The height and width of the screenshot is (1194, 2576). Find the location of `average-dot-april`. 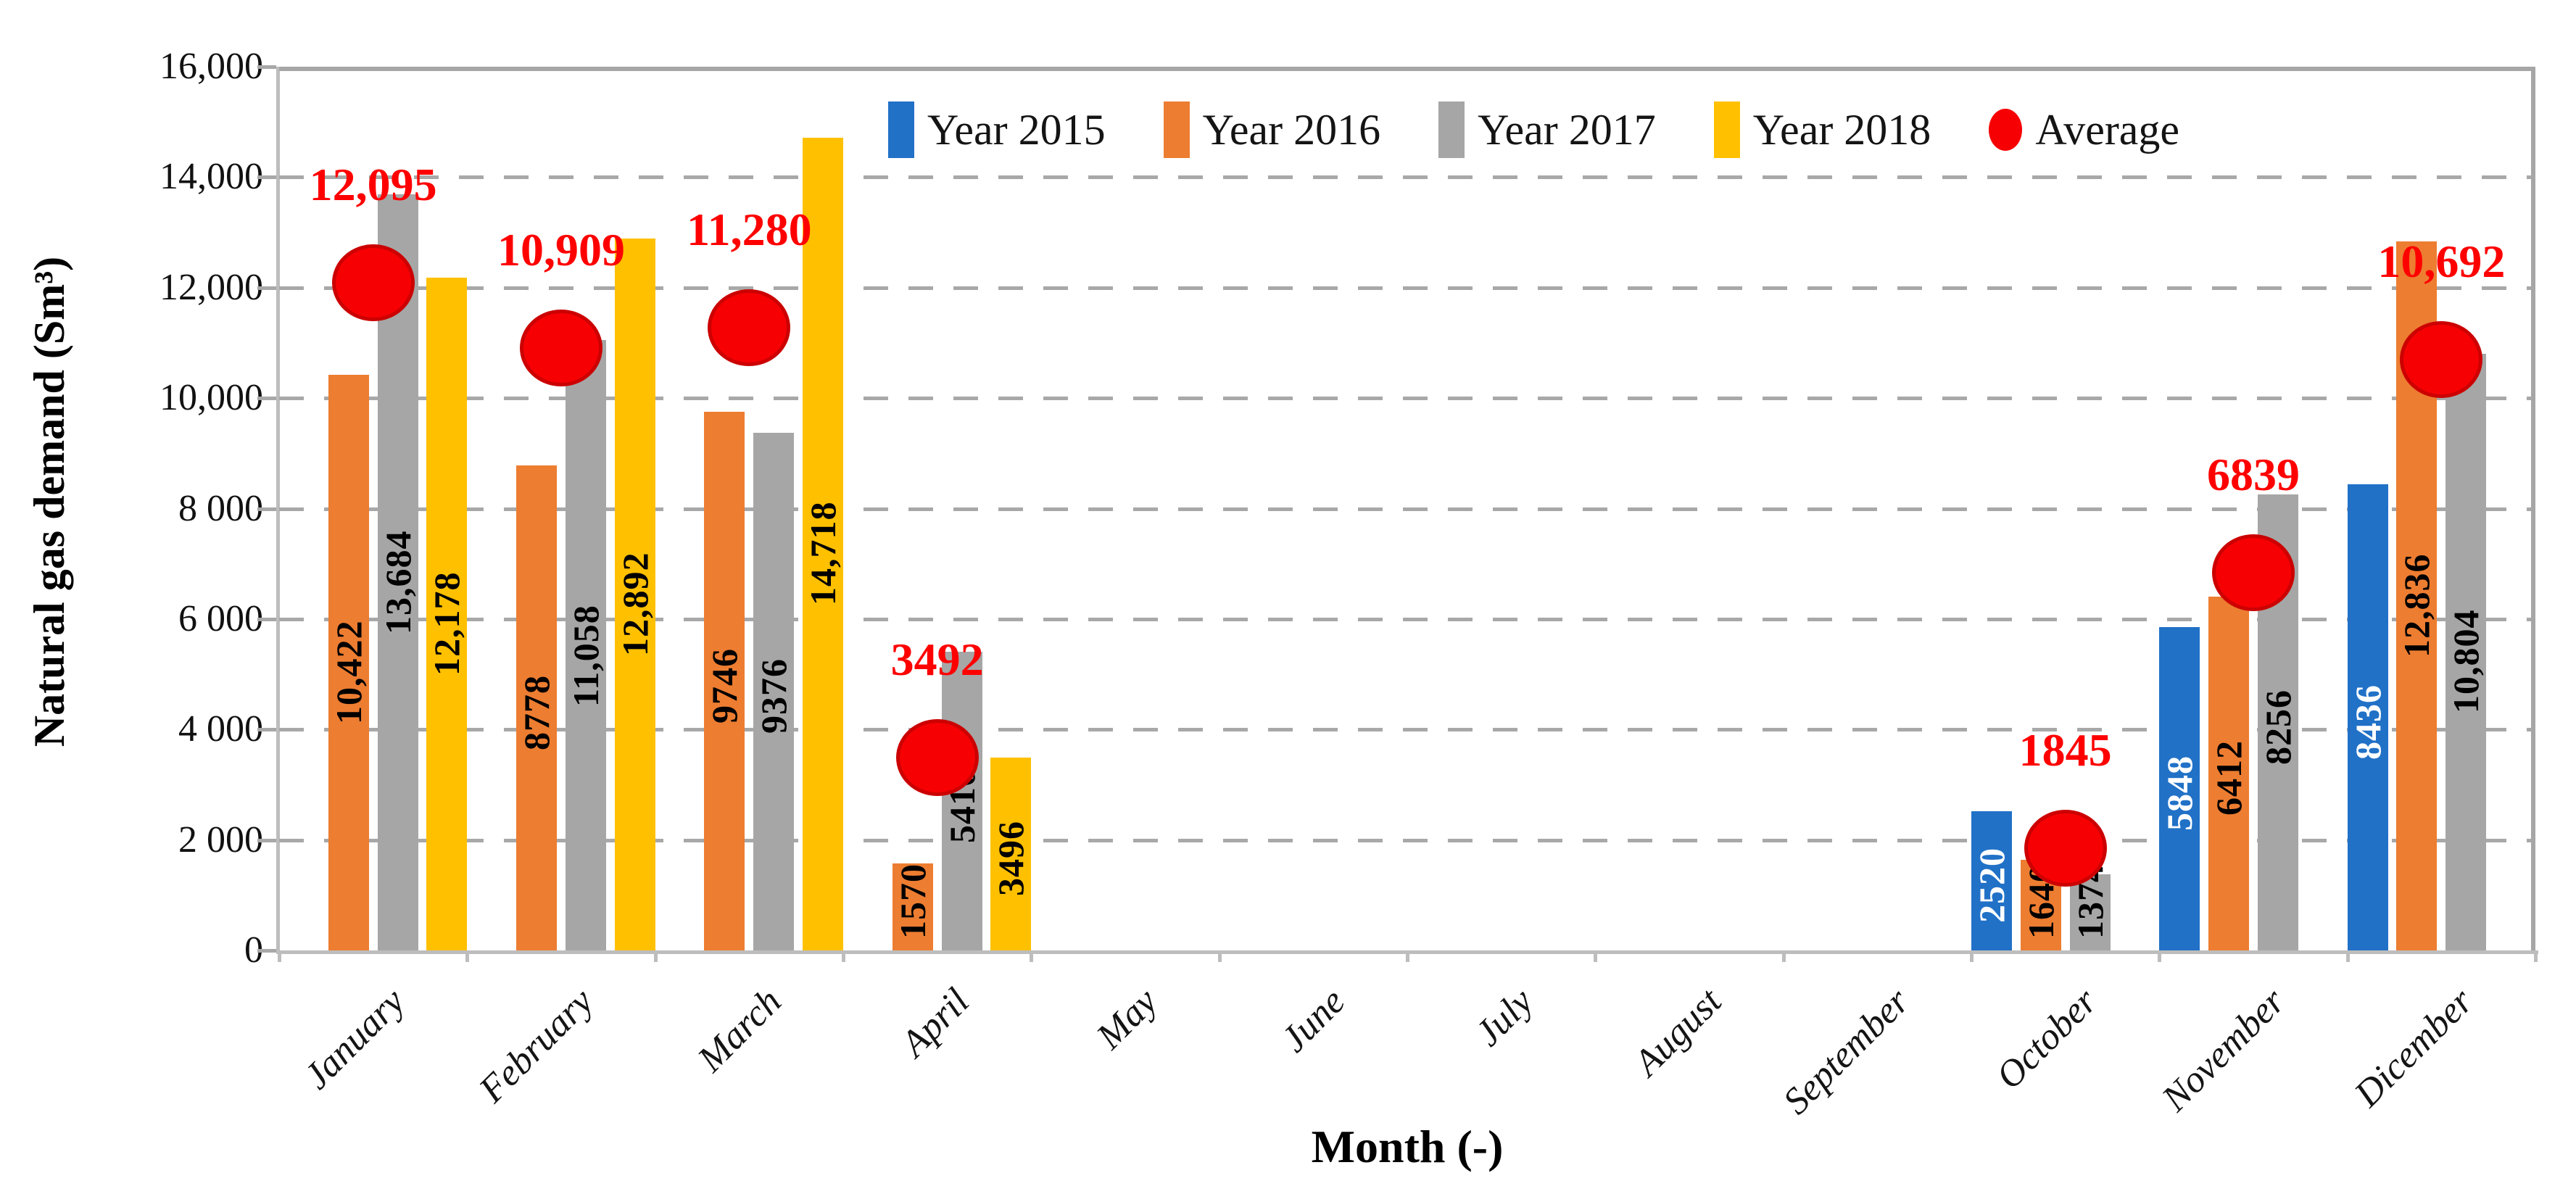

average-dot-april is located at coordinates (937, 757).